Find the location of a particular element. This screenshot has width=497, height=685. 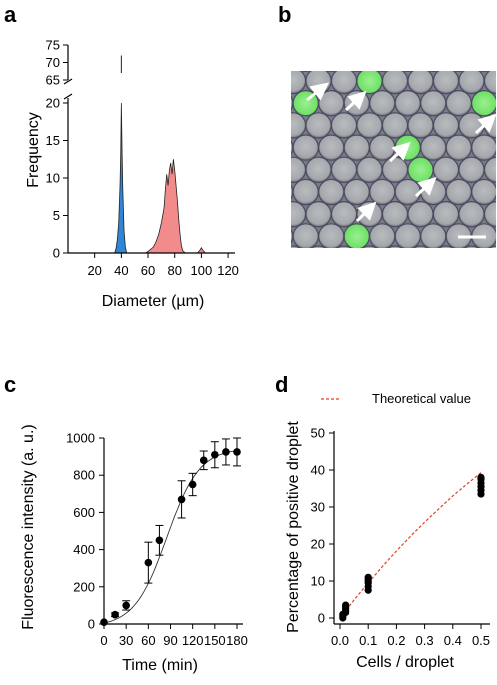

y-tick-label: 65 is located at coordinates (53, 80).